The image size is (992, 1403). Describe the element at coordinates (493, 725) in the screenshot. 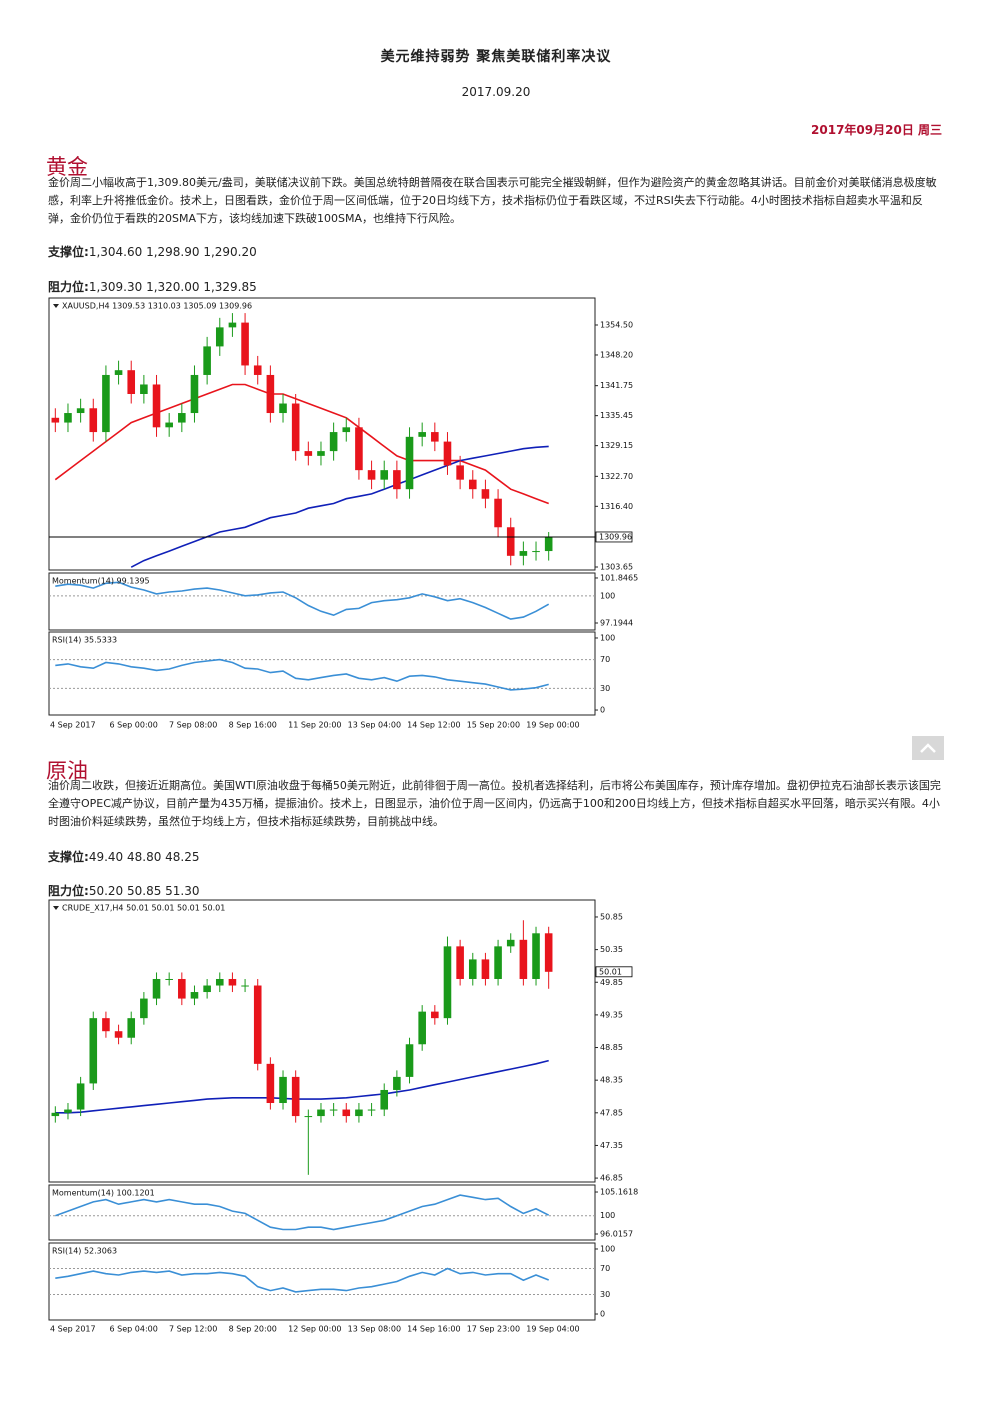

I see `x-tick-label: 15 Sep 20:00` at that location.